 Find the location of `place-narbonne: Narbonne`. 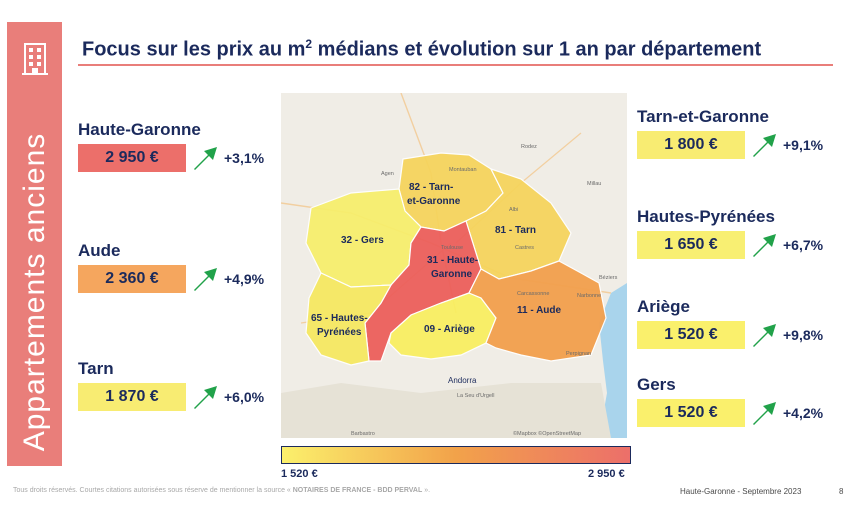

place-narbonne: Narbonne is located at coordinates (589, 296).